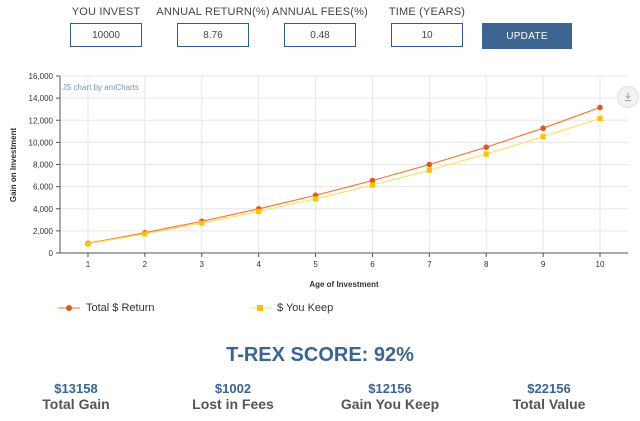 This screenshot has height=421, width=640. Describe the element at coordinates (51, 253) in the screenshot. I see `y-tick-label: 0` at that location.